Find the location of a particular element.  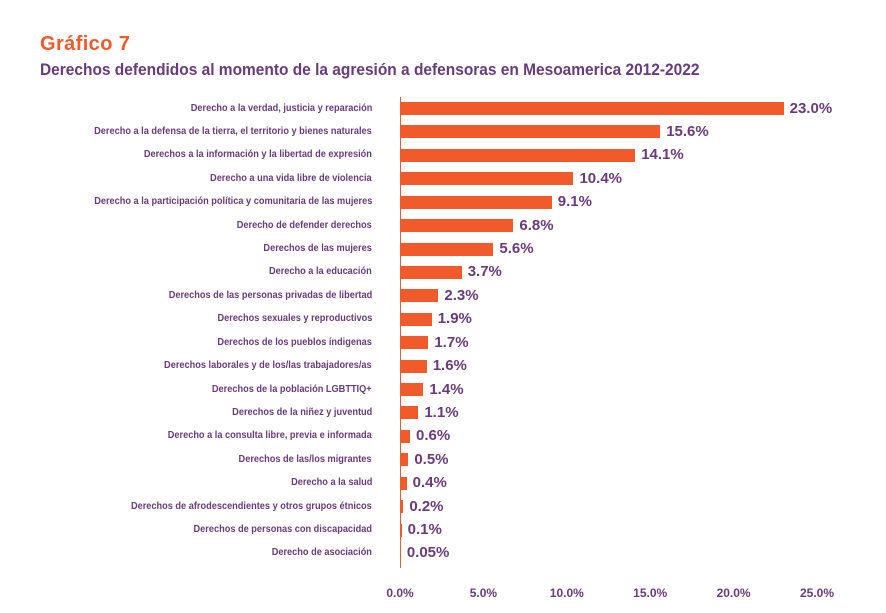

data-label: 2.3% is located at coordinates (461, 295).